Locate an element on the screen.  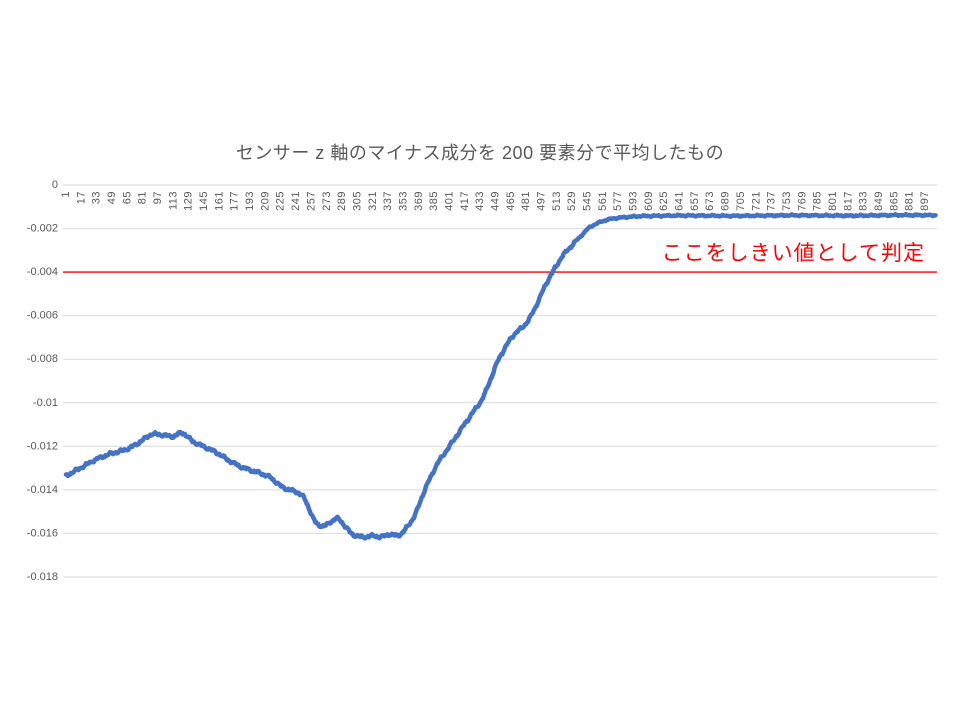
x-axis-tick-label: 225 is located at coordinates (281, 201).